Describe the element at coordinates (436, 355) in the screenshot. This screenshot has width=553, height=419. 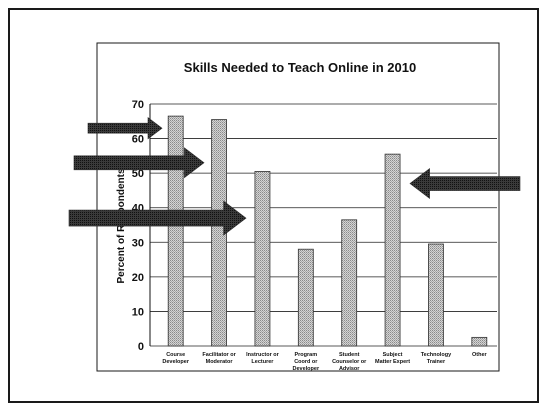
I see `x-tick-label: Technology` at that location.